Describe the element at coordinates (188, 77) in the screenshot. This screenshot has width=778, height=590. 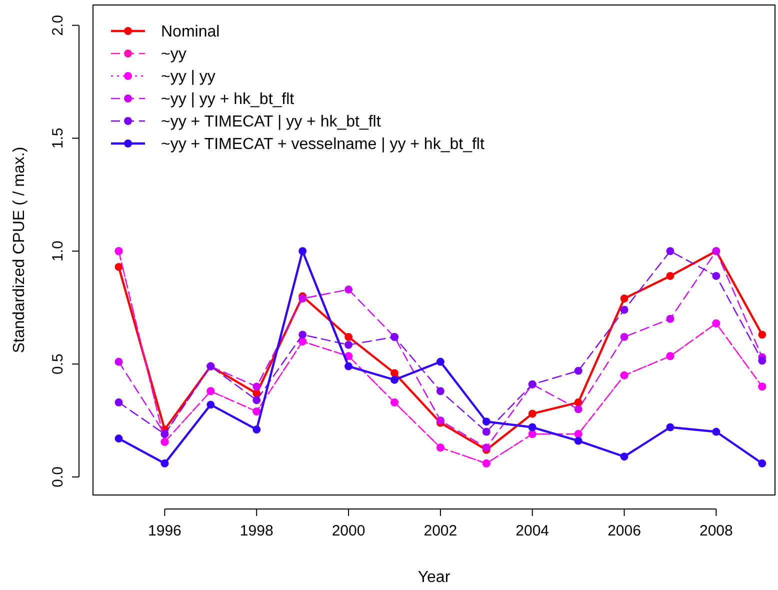
I see `legend-label: ~yy | yy` at that location.